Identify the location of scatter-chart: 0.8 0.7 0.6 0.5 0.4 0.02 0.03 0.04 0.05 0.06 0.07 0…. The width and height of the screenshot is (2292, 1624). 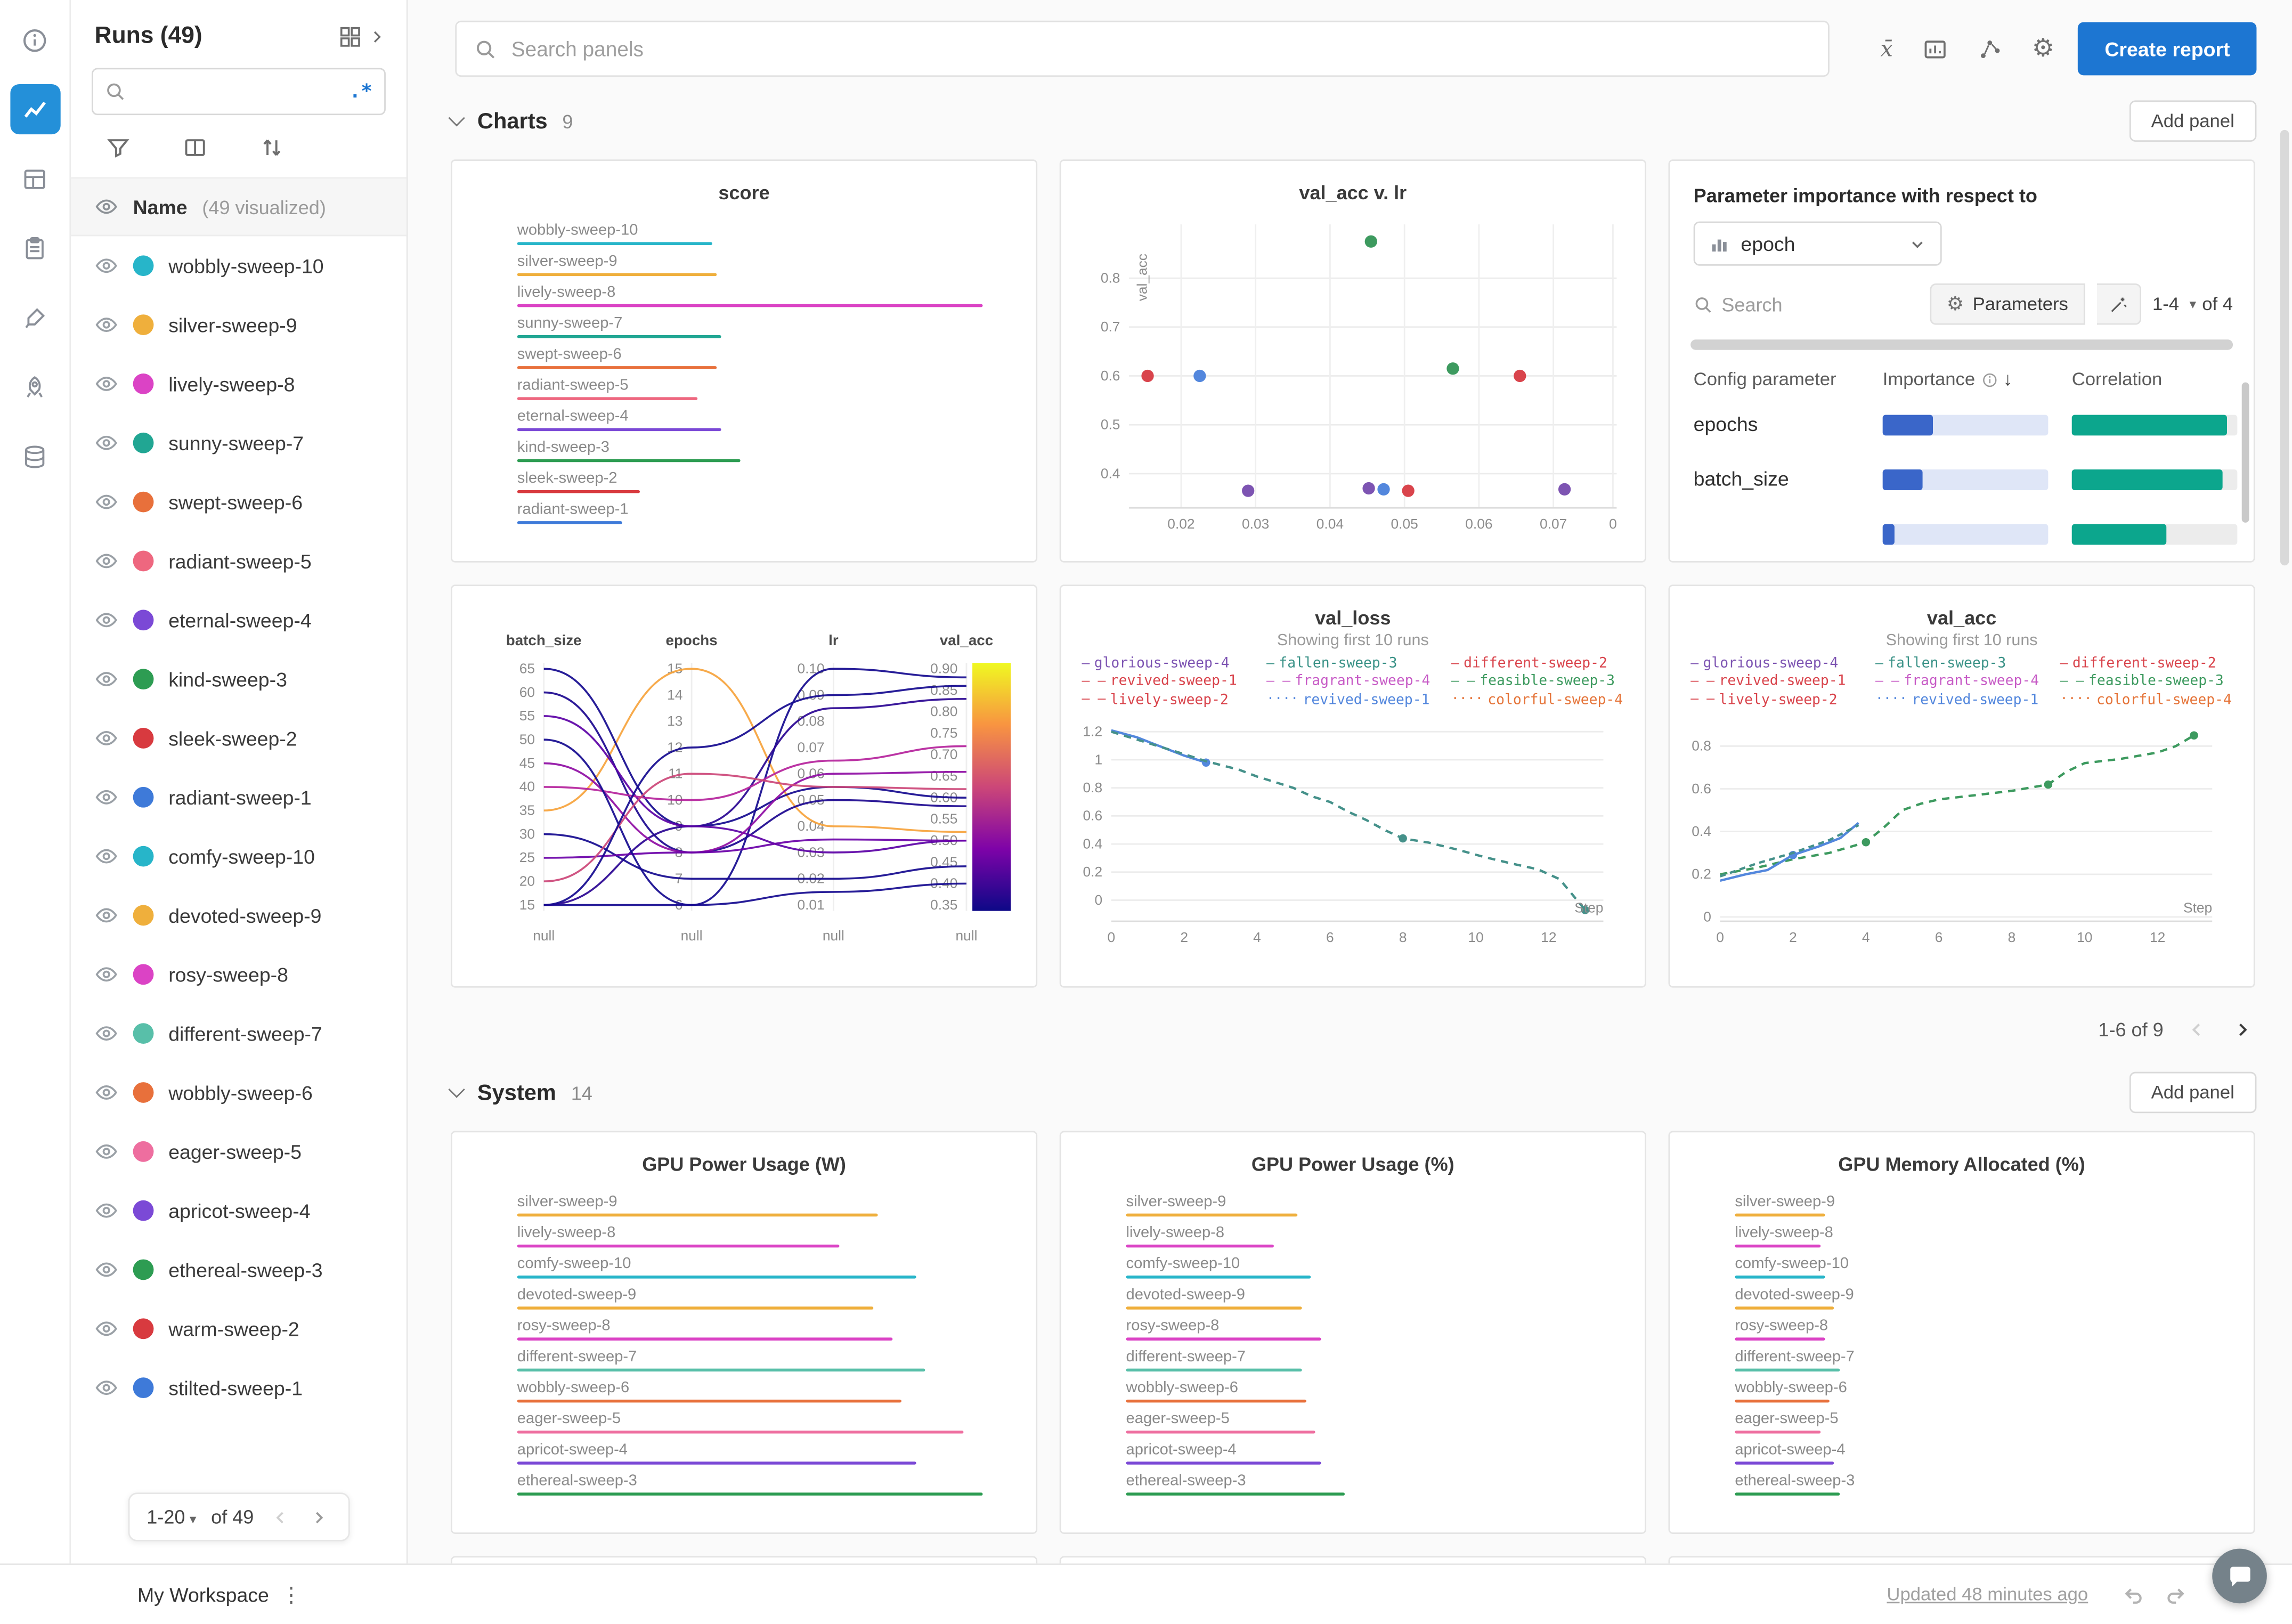
(1345, 375).